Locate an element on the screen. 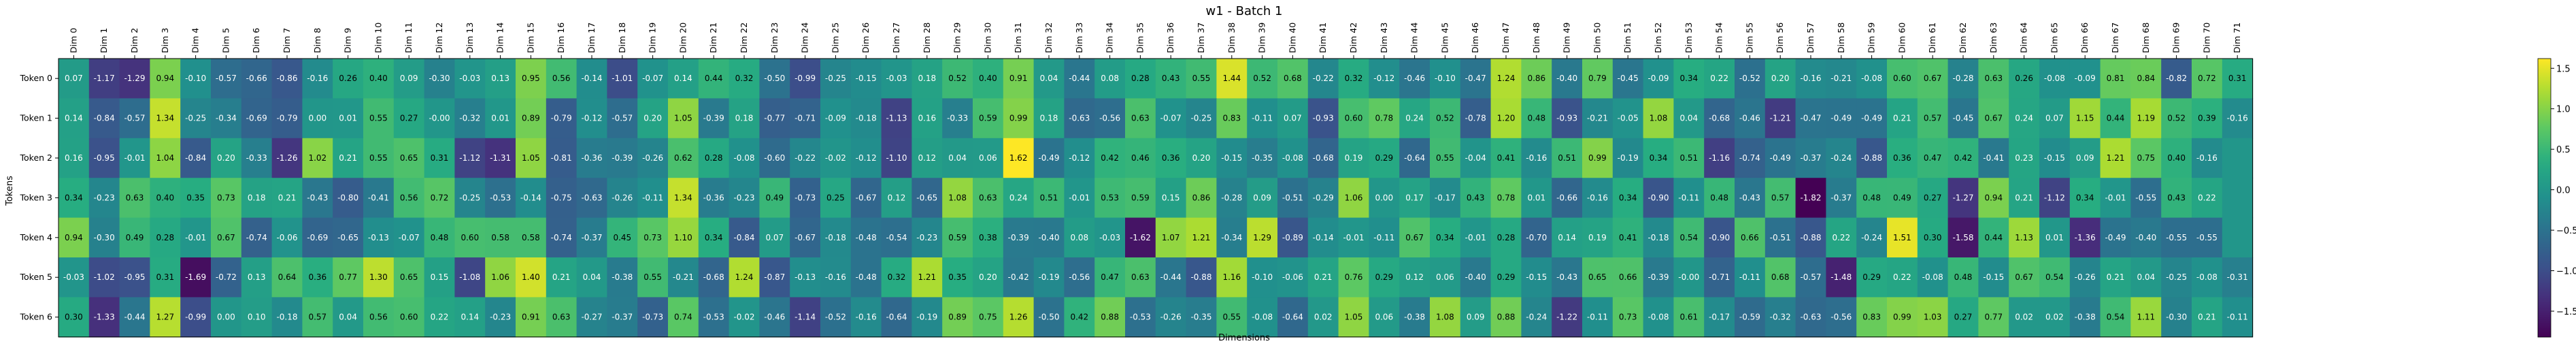 The image size is (2576, 348). cell-value-label: 0.29 is located at coordinates (1384, 158).